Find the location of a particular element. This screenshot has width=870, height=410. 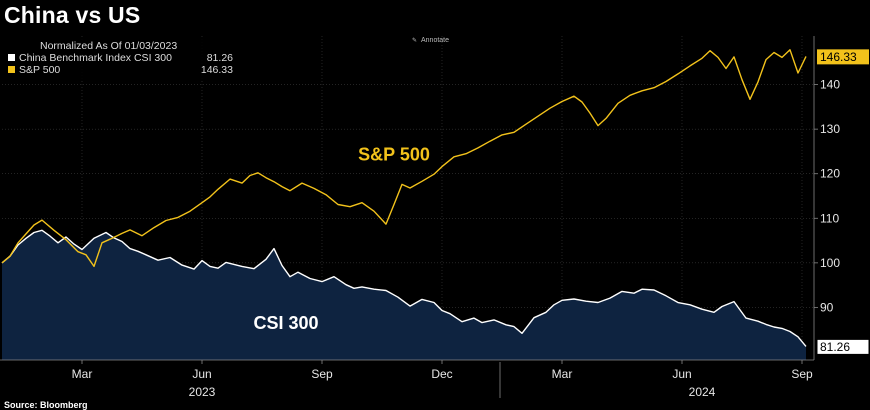

last-value-tag-1: 146.33 is located at coordinates (843, 57).